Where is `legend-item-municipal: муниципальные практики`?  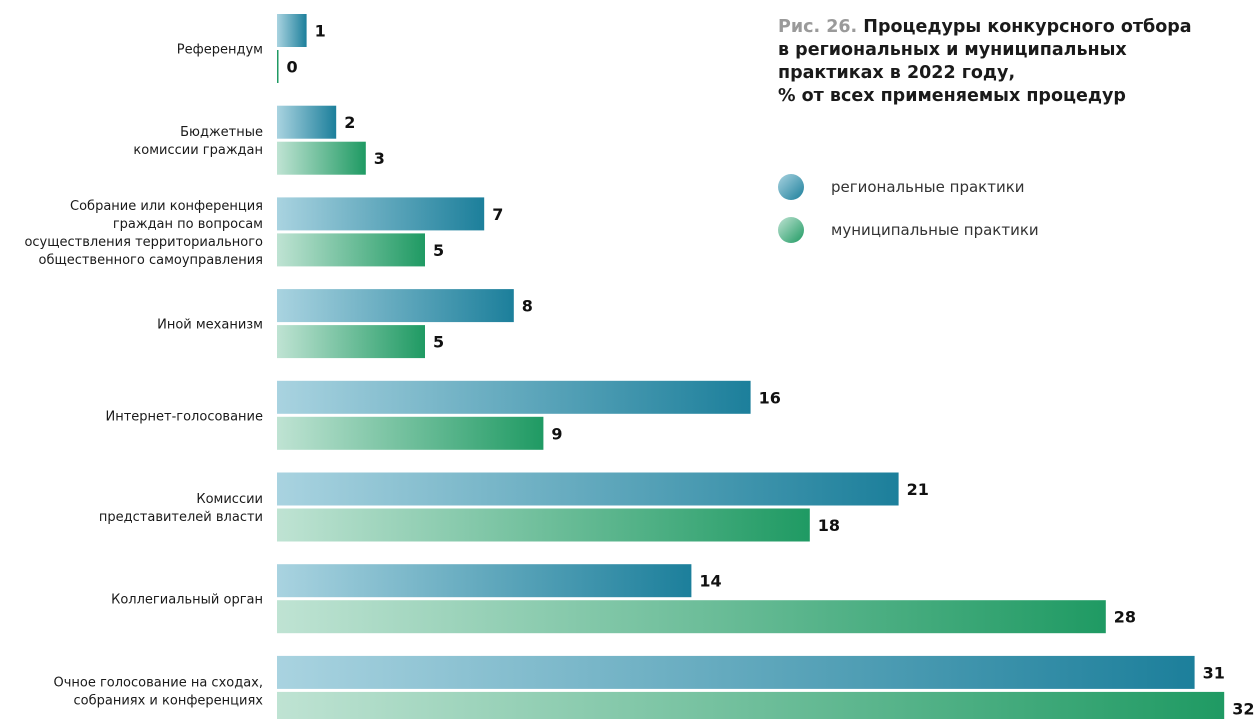 legend-item-municipal: муниципальные практики is located at coordinates (908, 230).